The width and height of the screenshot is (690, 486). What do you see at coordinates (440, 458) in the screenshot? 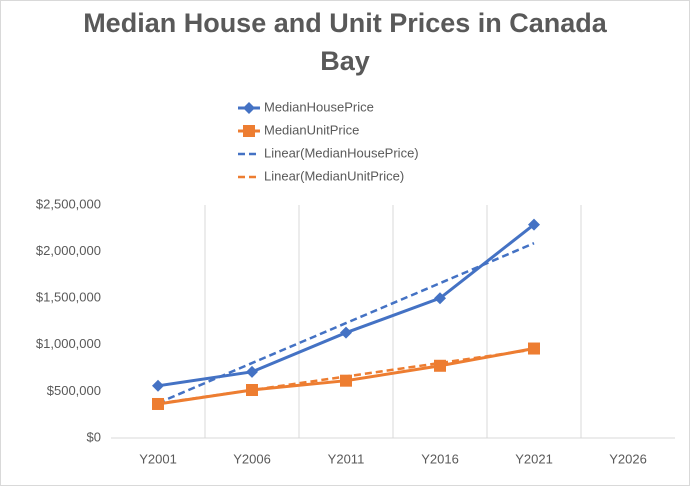
I see `x-tick-label: Y2016` at bounding box center [440, 458].